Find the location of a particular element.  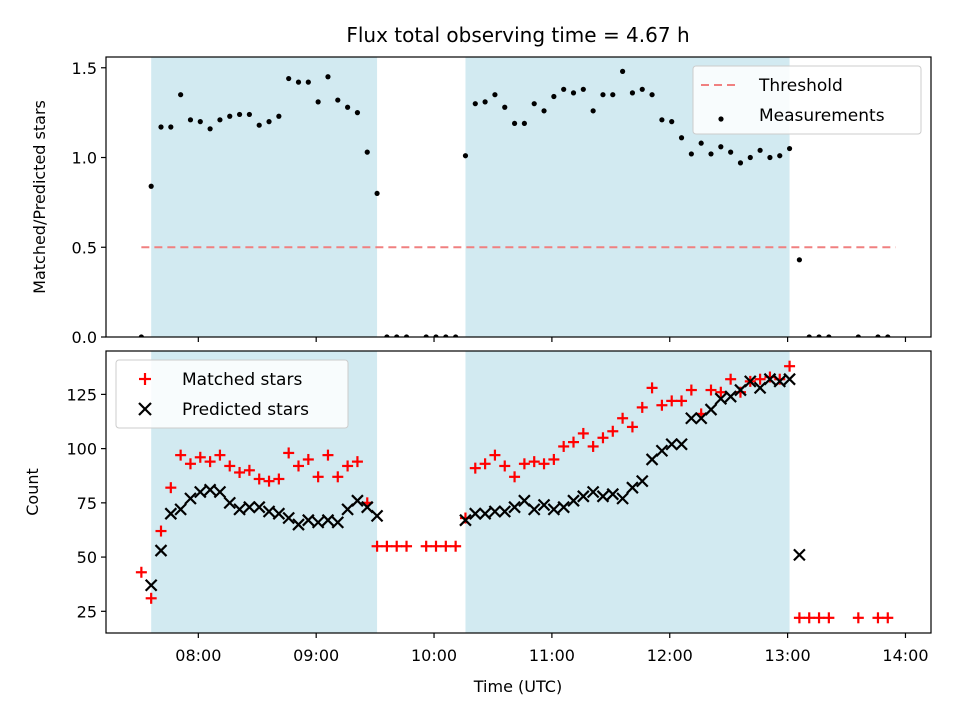

figure-title: Flux total observing time = 4.67 h is located at coordinates (517, 35).